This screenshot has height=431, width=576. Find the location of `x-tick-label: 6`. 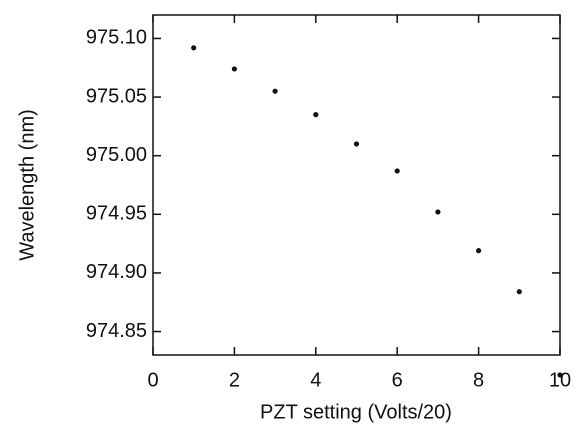

x-tick-label: 6 is located at coordinates (397, 380).